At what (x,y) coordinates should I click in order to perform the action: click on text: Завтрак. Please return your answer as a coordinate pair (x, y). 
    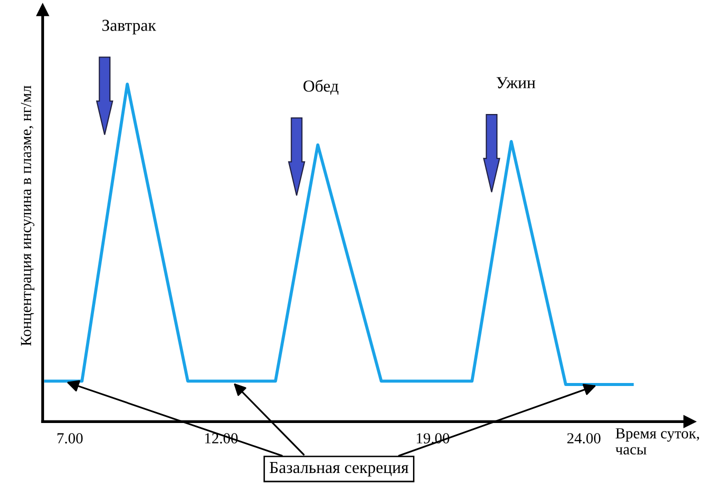
    Looking at the image, I should click on (129, 27).